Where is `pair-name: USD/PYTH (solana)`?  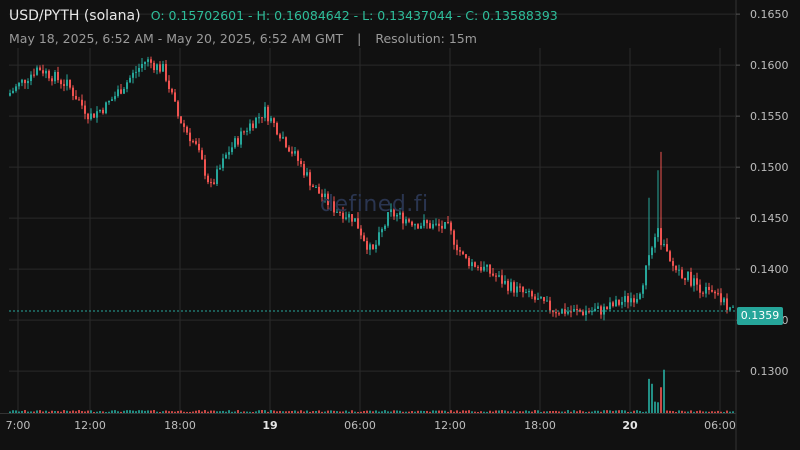 pair-name: USD/PYTH (solana) is located at coordinates (75, 16).